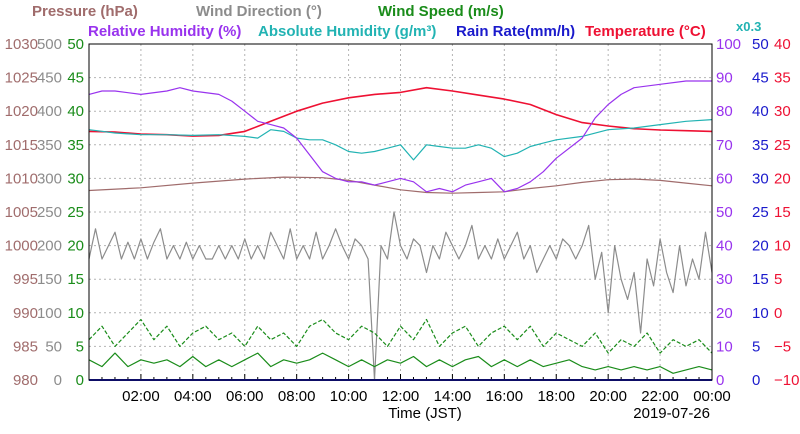  Describe the element at coordinates (259, 11) in the screenshot. I see `legend-wind-direction: Wind Direction (°)` at that location.